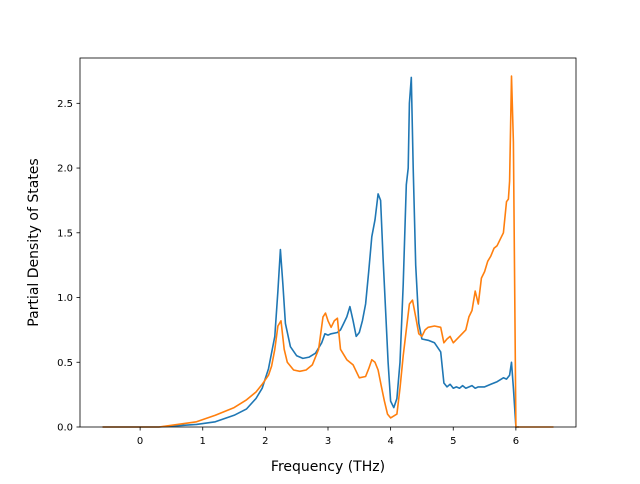 This screenshot has height=484, width=640. What do you see at coordinates (516, 441) in the screenshot?
I see `x-tick-label: 6` at bounding box center [516, 441].